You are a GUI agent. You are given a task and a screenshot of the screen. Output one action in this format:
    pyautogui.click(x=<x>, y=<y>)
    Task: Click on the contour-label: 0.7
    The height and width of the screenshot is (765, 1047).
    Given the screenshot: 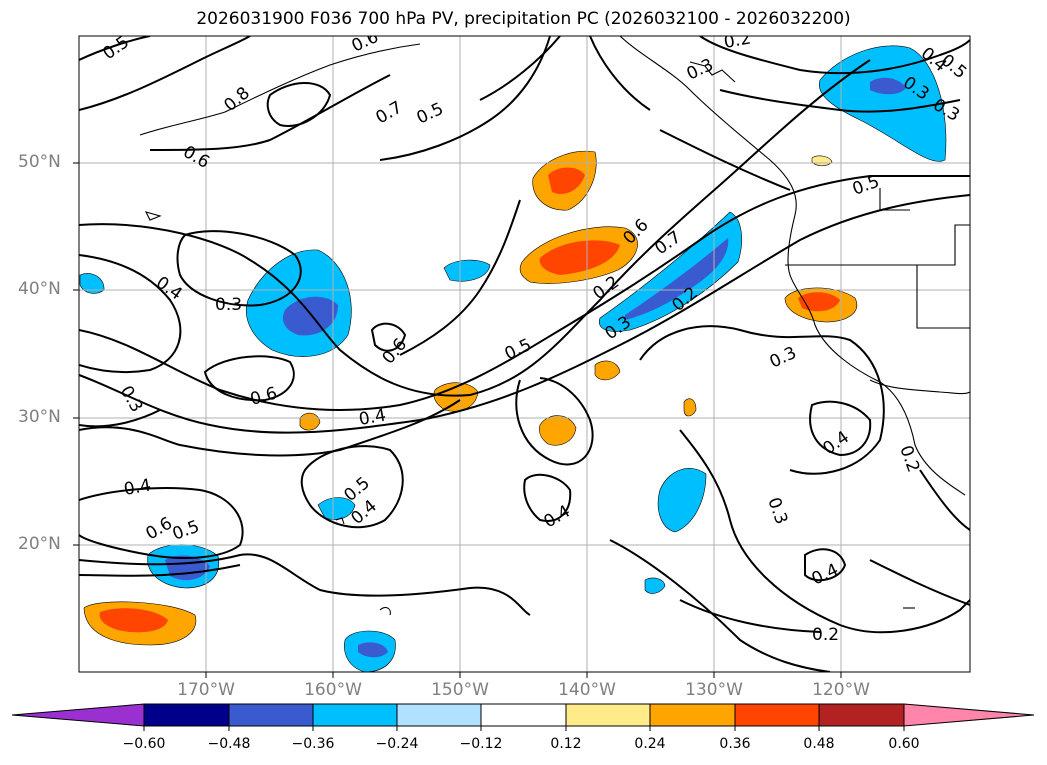 What is the action you would take?
    pyautogui.click(x=389, y=112)
    